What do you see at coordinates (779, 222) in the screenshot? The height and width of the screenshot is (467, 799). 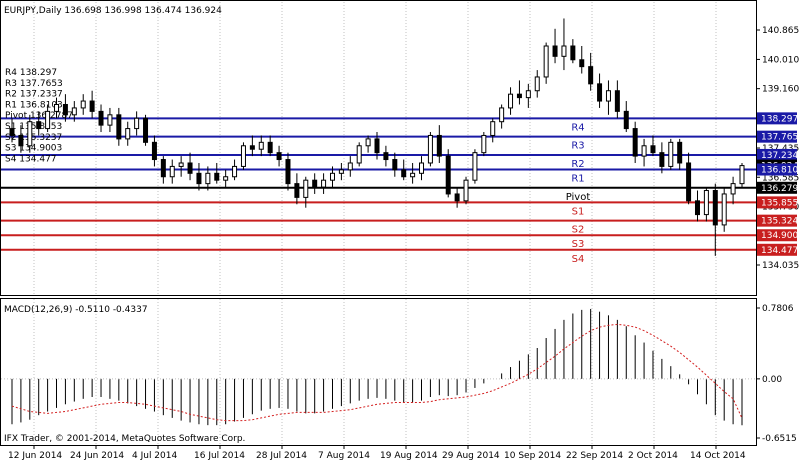 I see `price-badge-text: 135.324` at bounding box center [779, 222].